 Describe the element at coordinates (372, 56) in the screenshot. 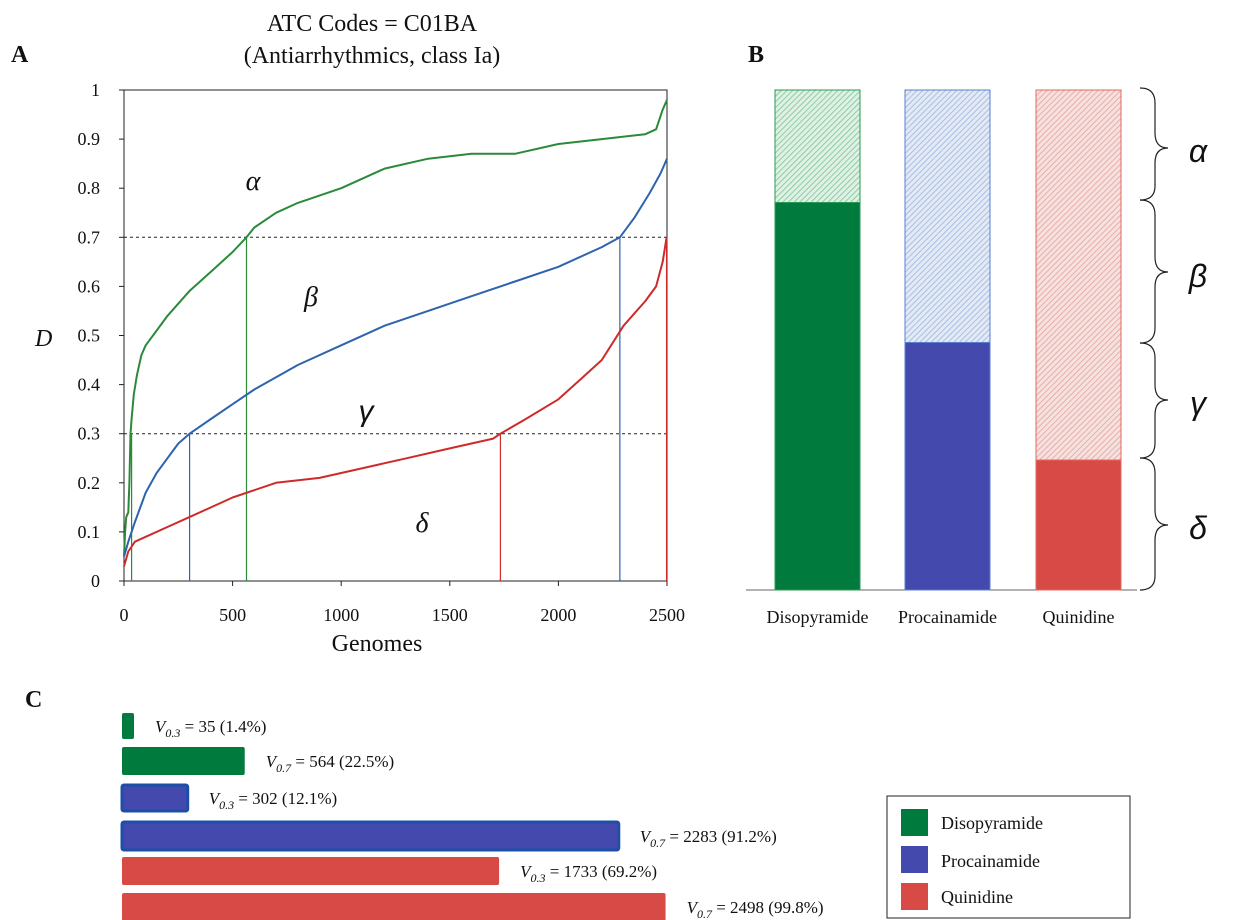

I see `chart-subtitle: (Antiarrhythmics, class Ia)` at that location.